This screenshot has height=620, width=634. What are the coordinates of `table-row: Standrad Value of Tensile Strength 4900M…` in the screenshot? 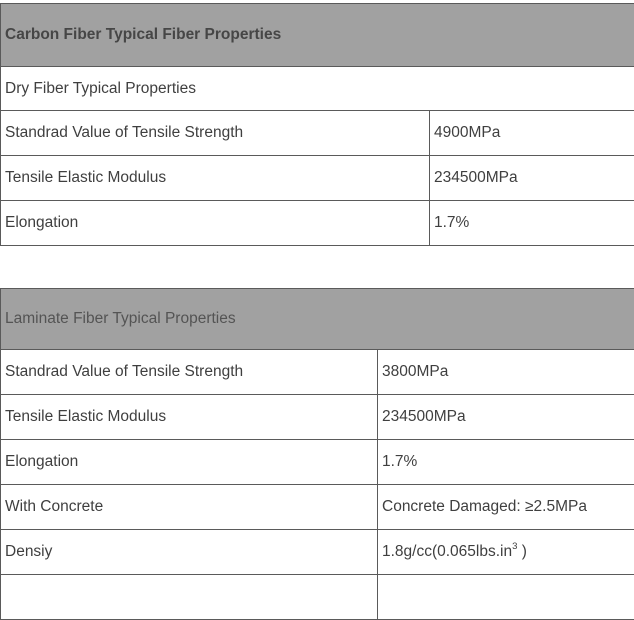 It's located at (317, 133).